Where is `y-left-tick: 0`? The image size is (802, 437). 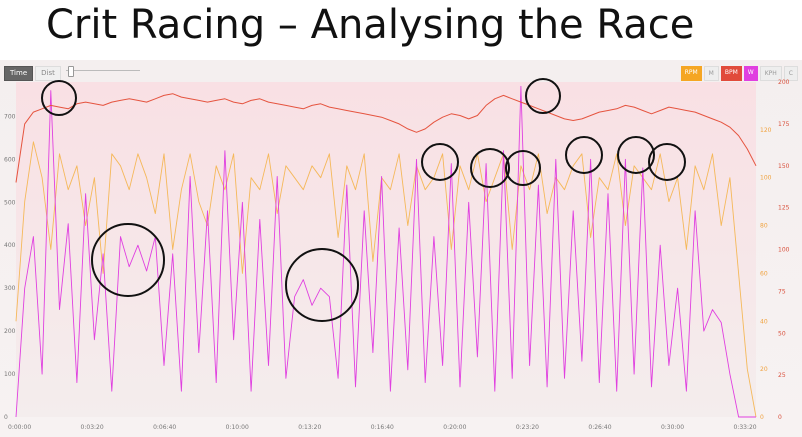 y-left-tick: 0 is located at coordinates (6, 417).